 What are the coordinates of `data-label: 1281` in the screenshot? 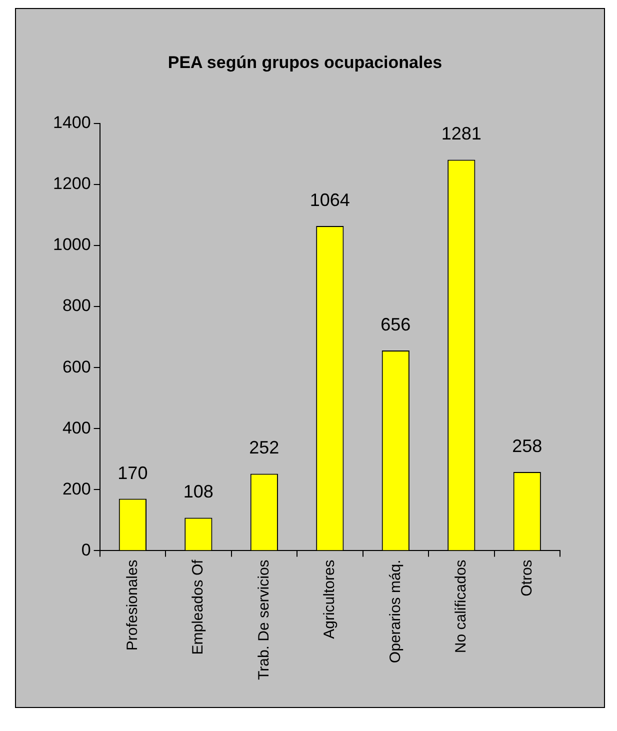 It's located at (461, 134).